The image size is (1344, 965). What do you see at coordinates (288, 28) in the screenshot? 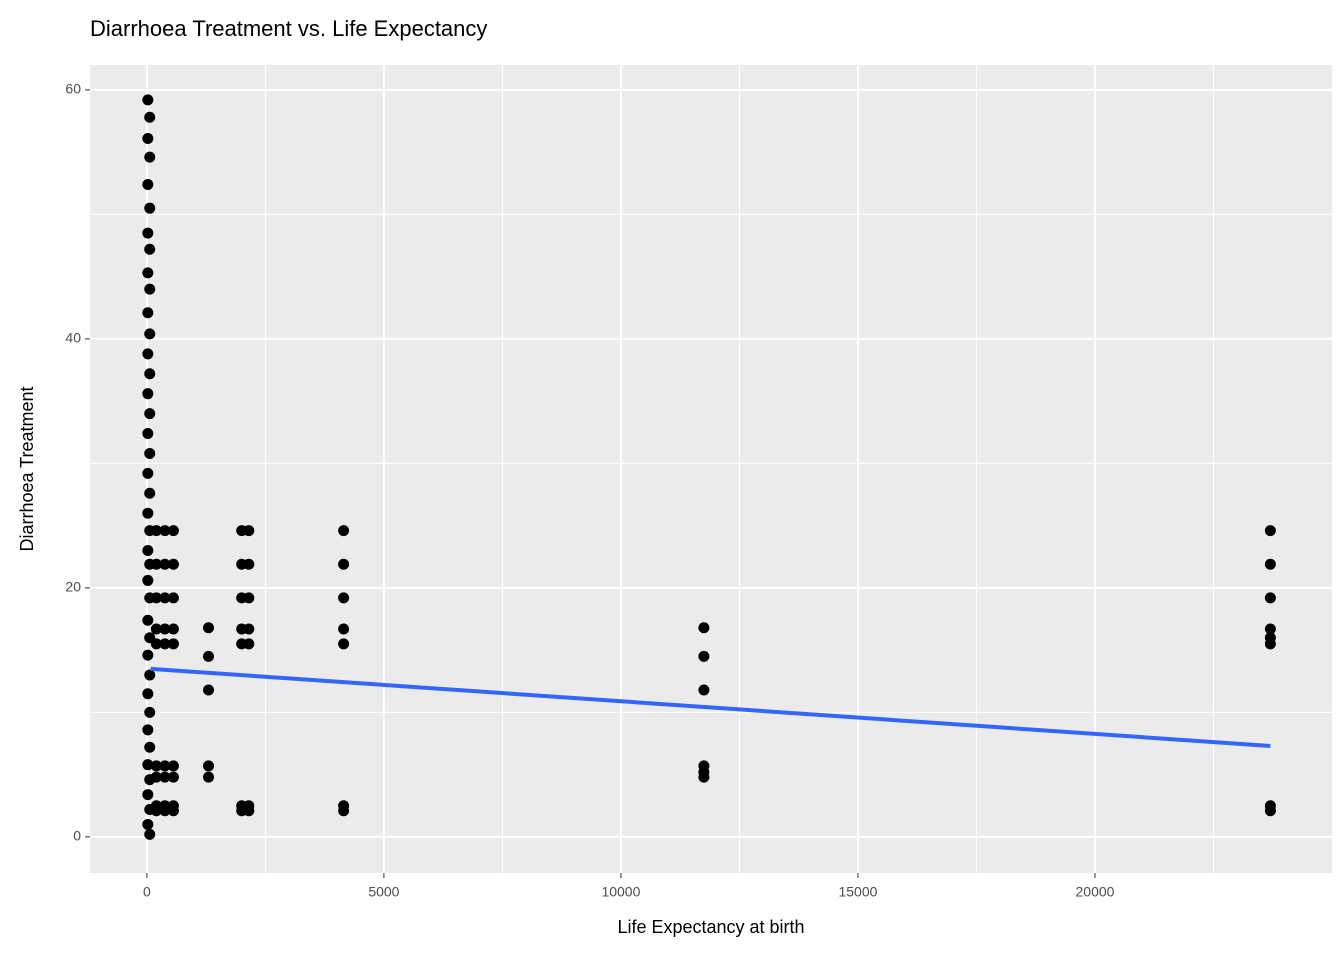
I see `chart-title: Diarrhoea Treatment vs. Life Expectancy` at bounding box center [288, 28].